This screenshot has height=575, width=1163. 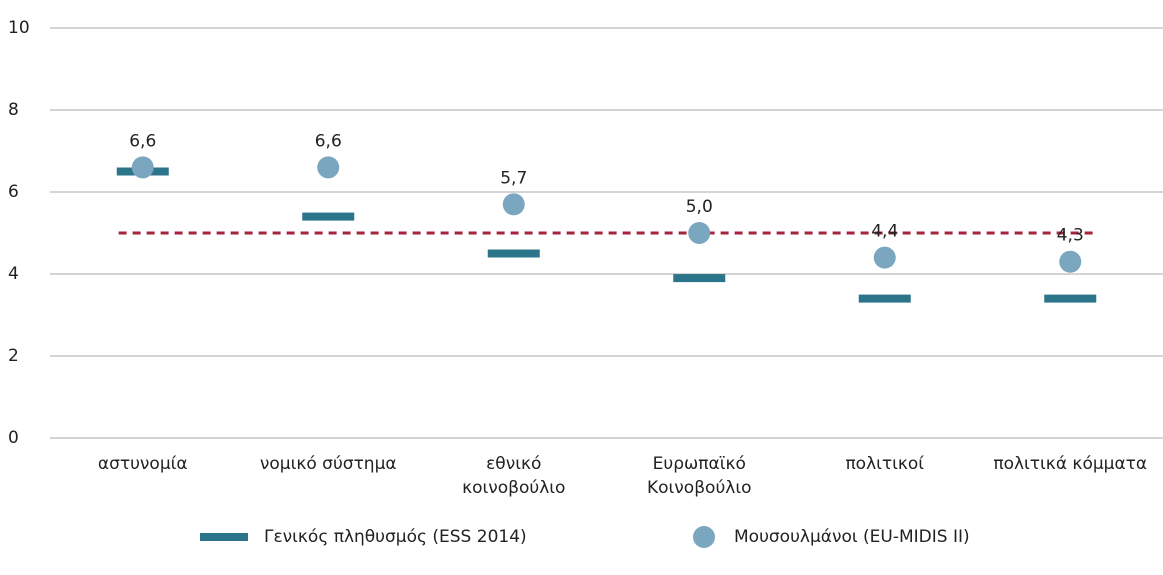 I want to click on y-tick-label: 2, so click(x=13, y=356).